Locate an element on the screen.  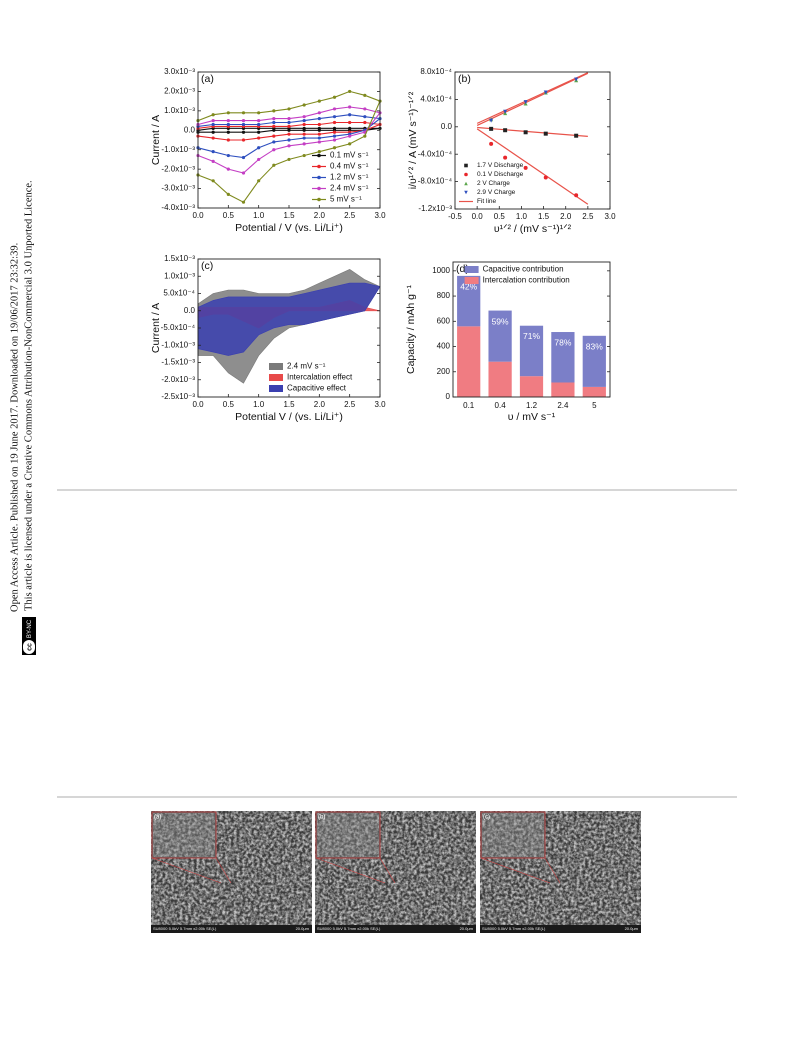
x-tick-label: 3.0 is located at coordinates (380, 215).